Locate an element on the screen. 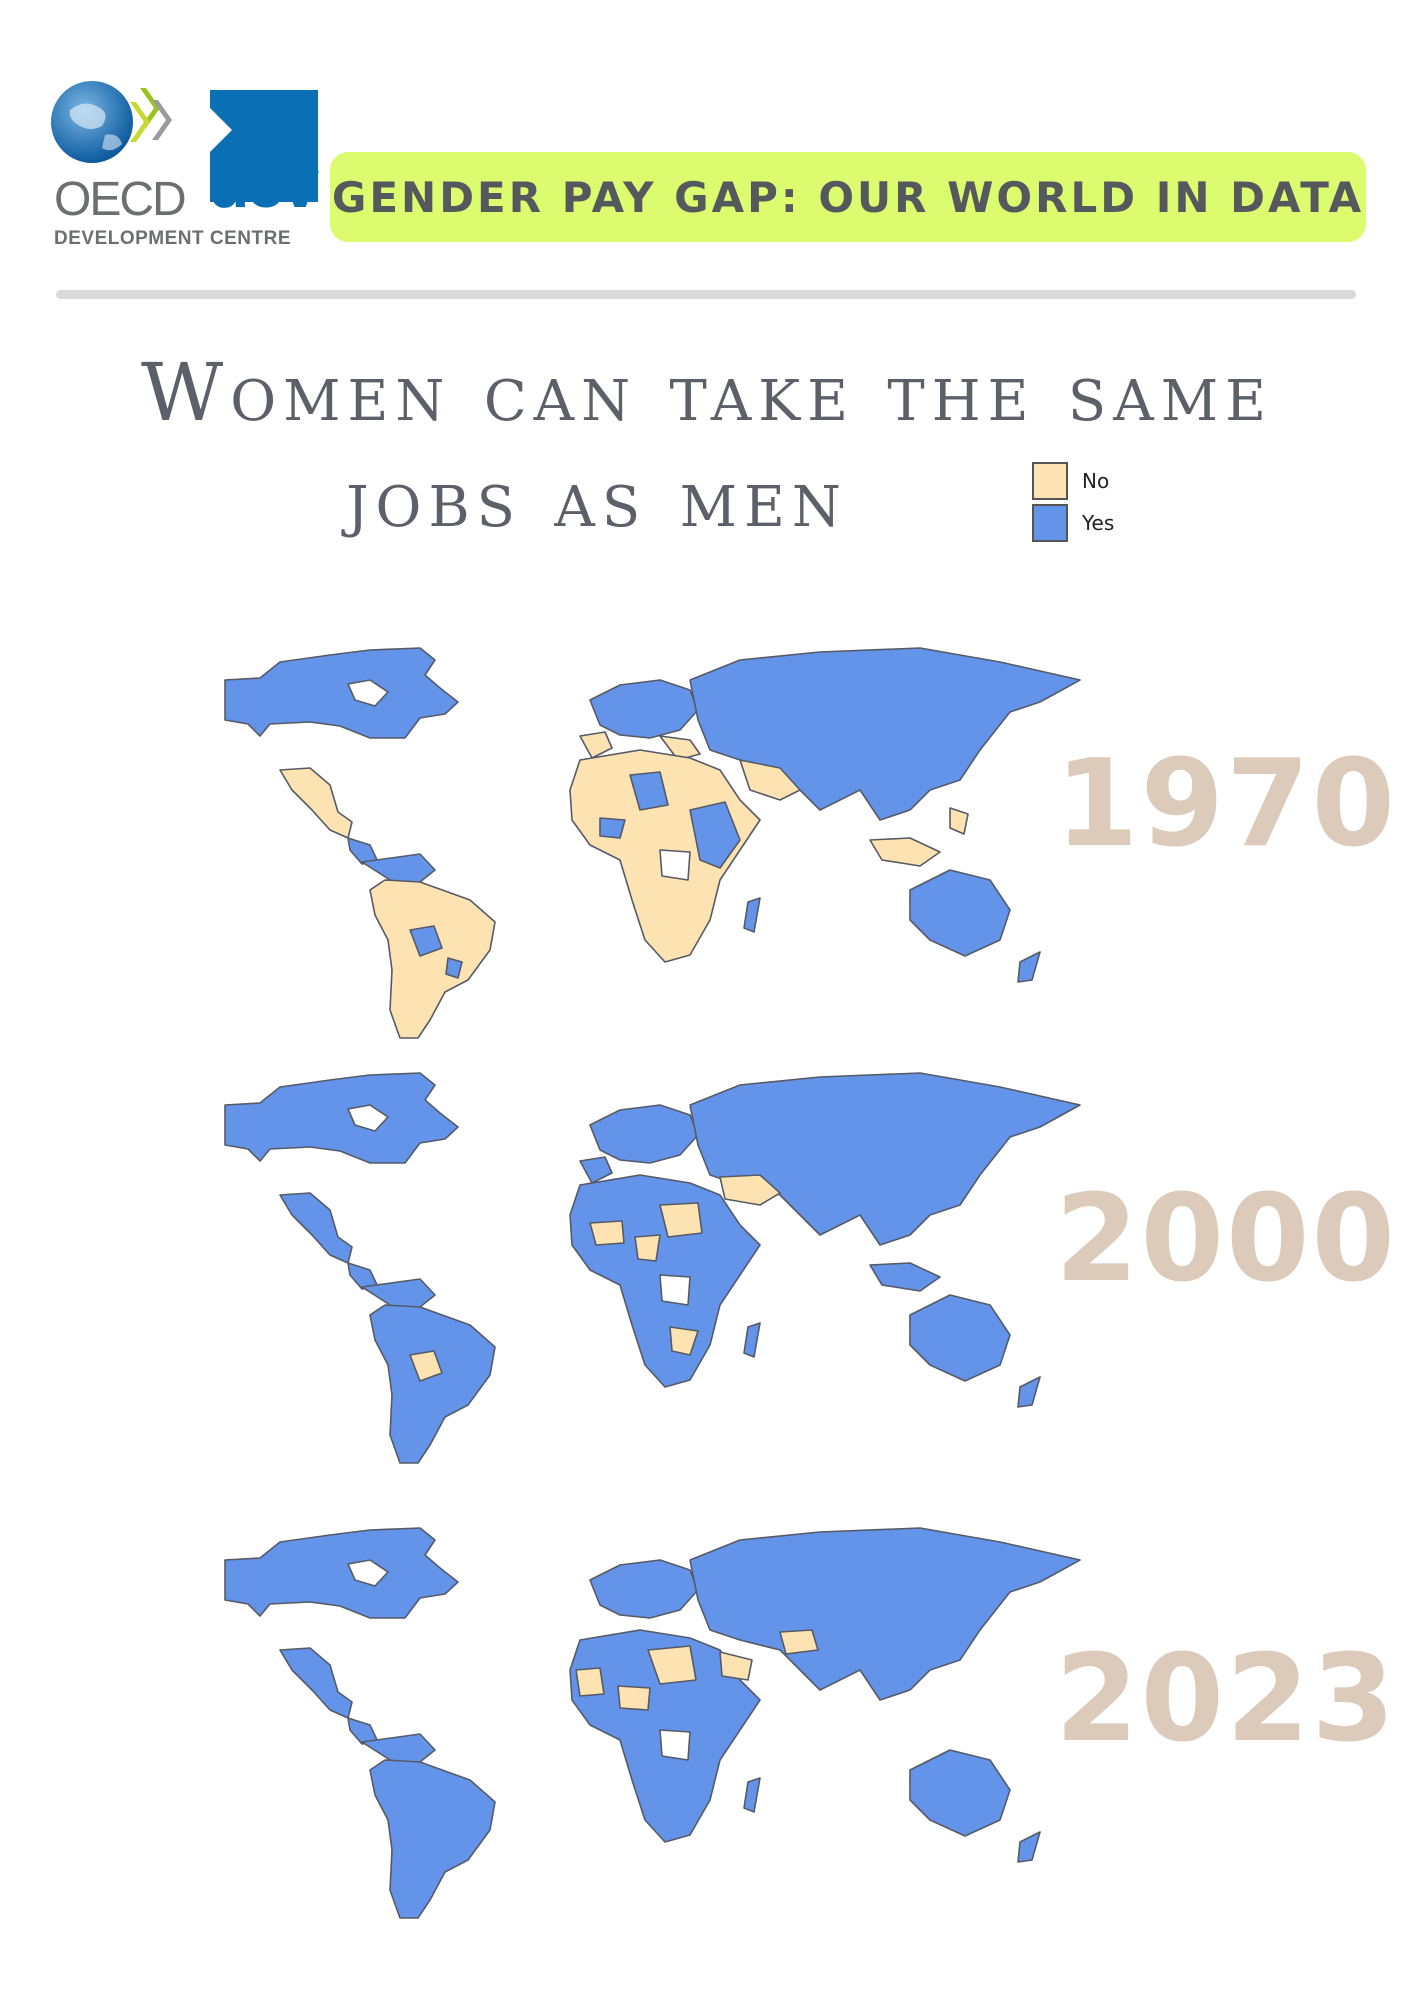 The height and width of the screenshot is (2000, 1414). world-map-2000 is located at coordinates (652, 1268).